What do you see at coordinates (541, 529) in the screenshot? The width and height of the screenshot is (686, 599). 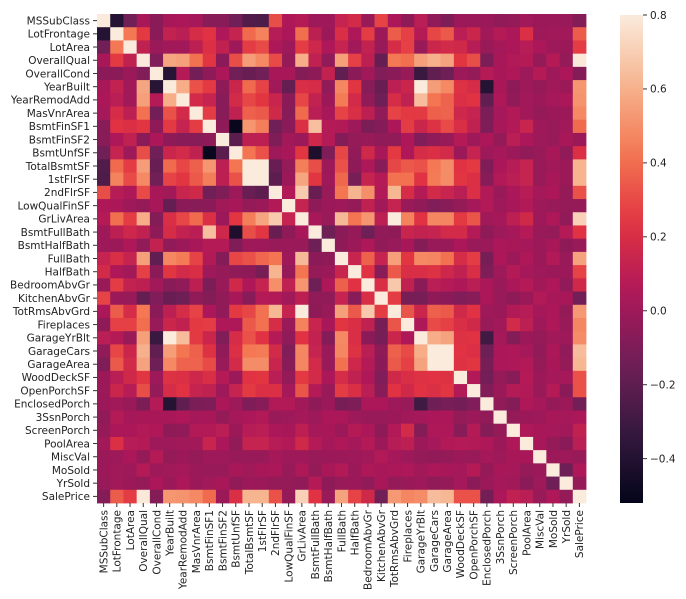 I see `x-tick-label: MiscVal` at bounding box center [541, 529].